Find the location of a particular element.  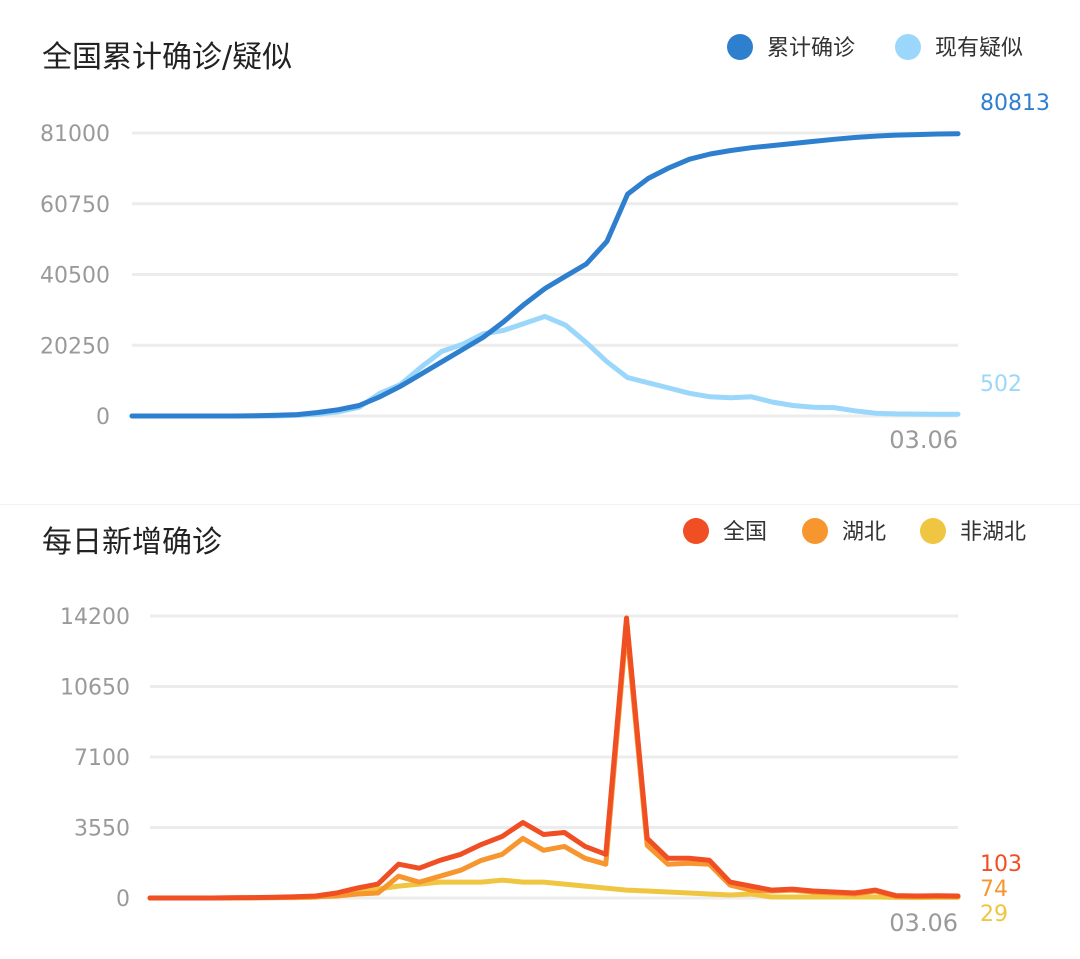

end-value-label: 502 is located at coordinates (1001, 384).